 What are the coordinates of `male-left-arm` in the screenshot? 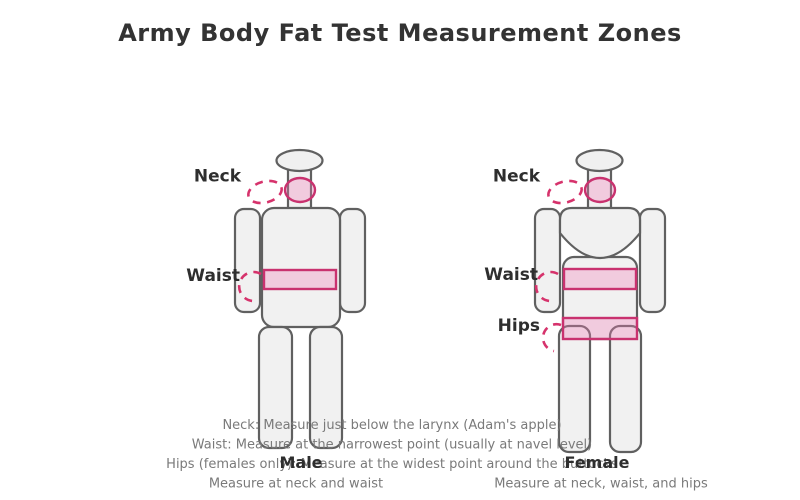 It's located at (247, 260).